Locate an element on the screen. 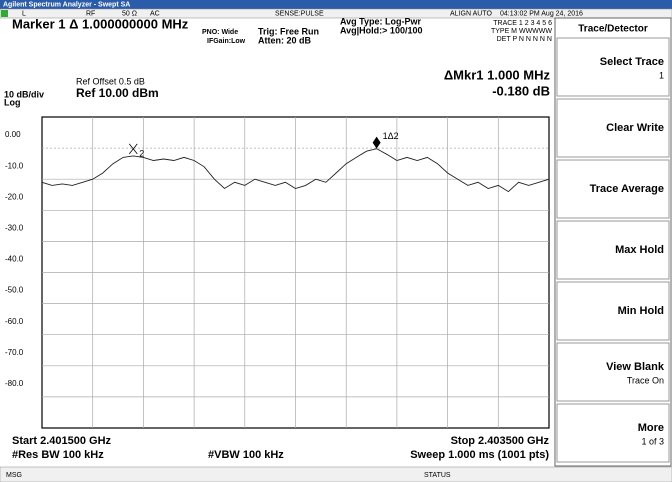 Image resolution: width=672 pixels, height=482 pixels. y-tick-label: -80.0 is located at coordinates (14, 383).